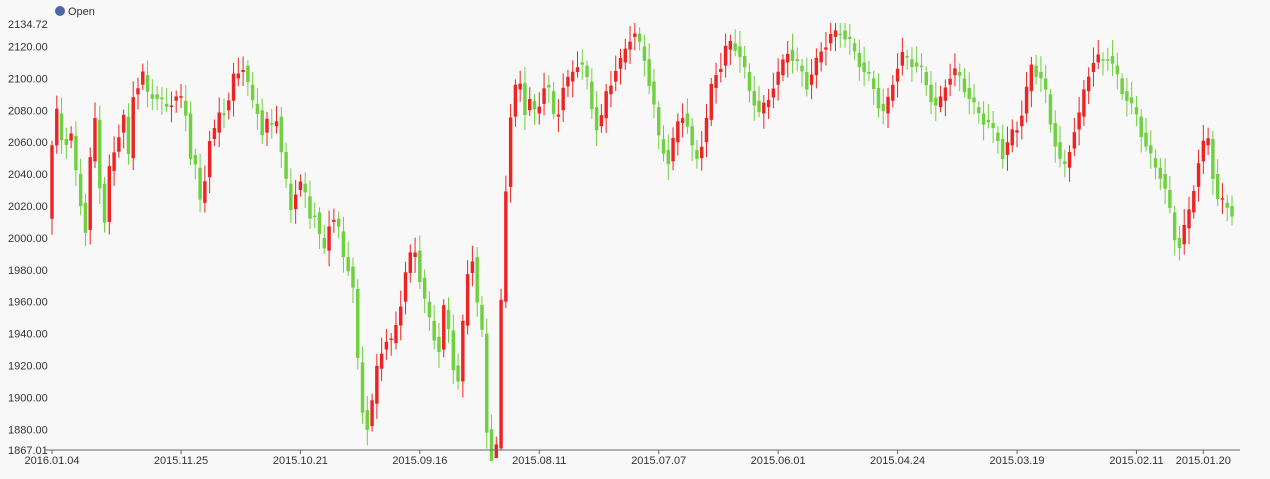  What do you see at coordinates (28, 175) in the screenshot?
I see `y-tick-label: 2040.00` at bounding box center [28, 175].